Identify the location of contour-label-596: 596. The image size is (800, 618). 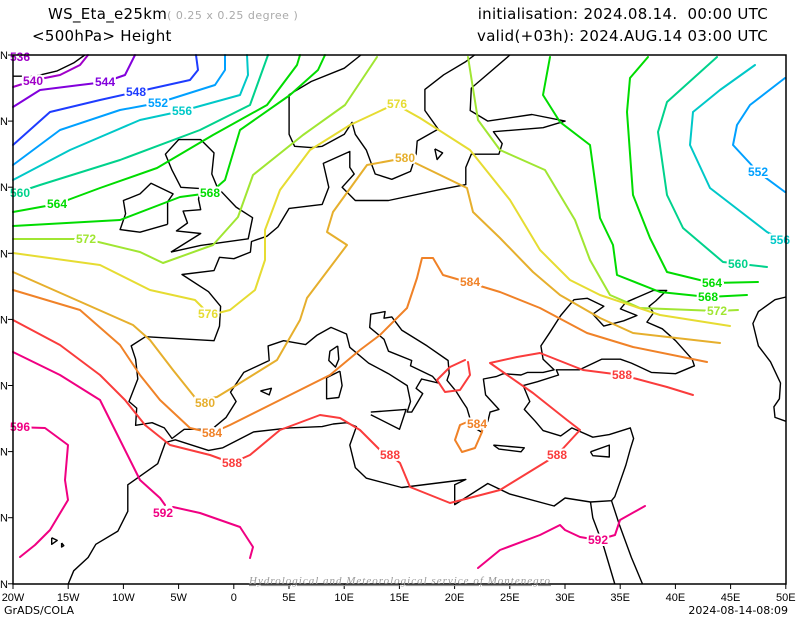
(20, 427).